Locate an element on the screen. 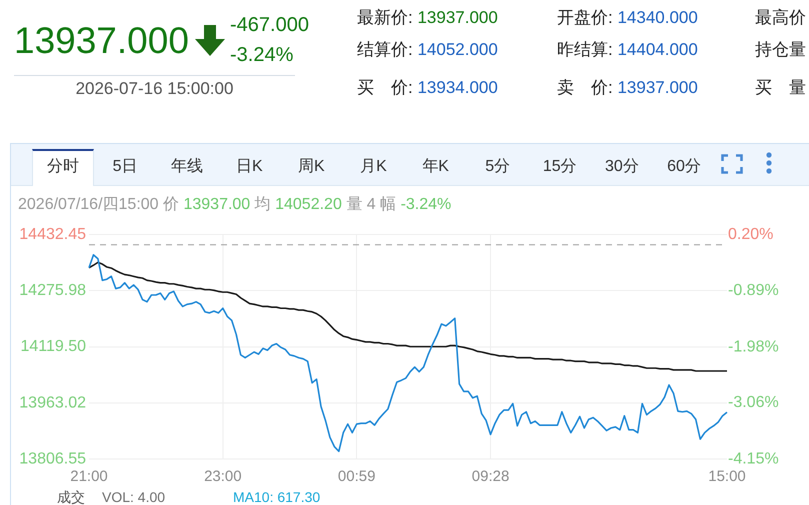 Image resolution: width=809 pixels, height=505 pixels. y2-tick-label: -4.15% is located at coordinates (753, 459).